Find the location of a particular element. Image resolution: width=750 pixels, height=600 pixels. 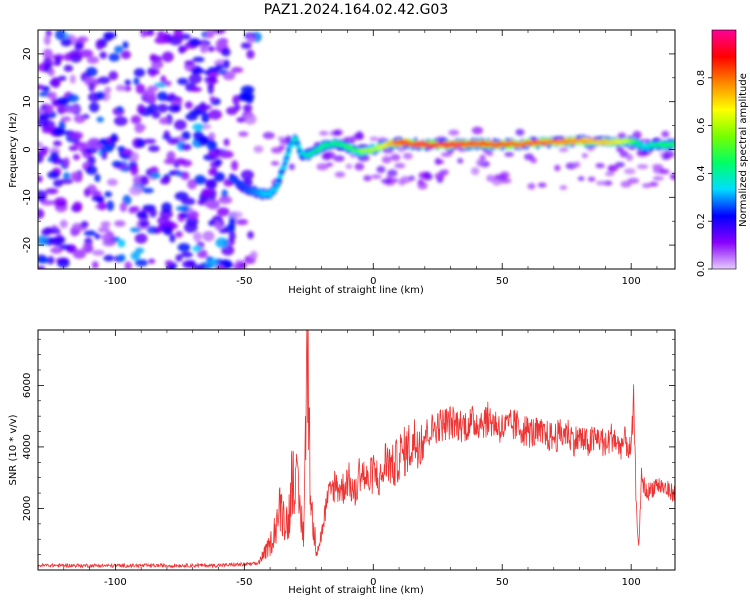

spectrogram-x-tick-label: -100 is located at coordinates (115, 281).